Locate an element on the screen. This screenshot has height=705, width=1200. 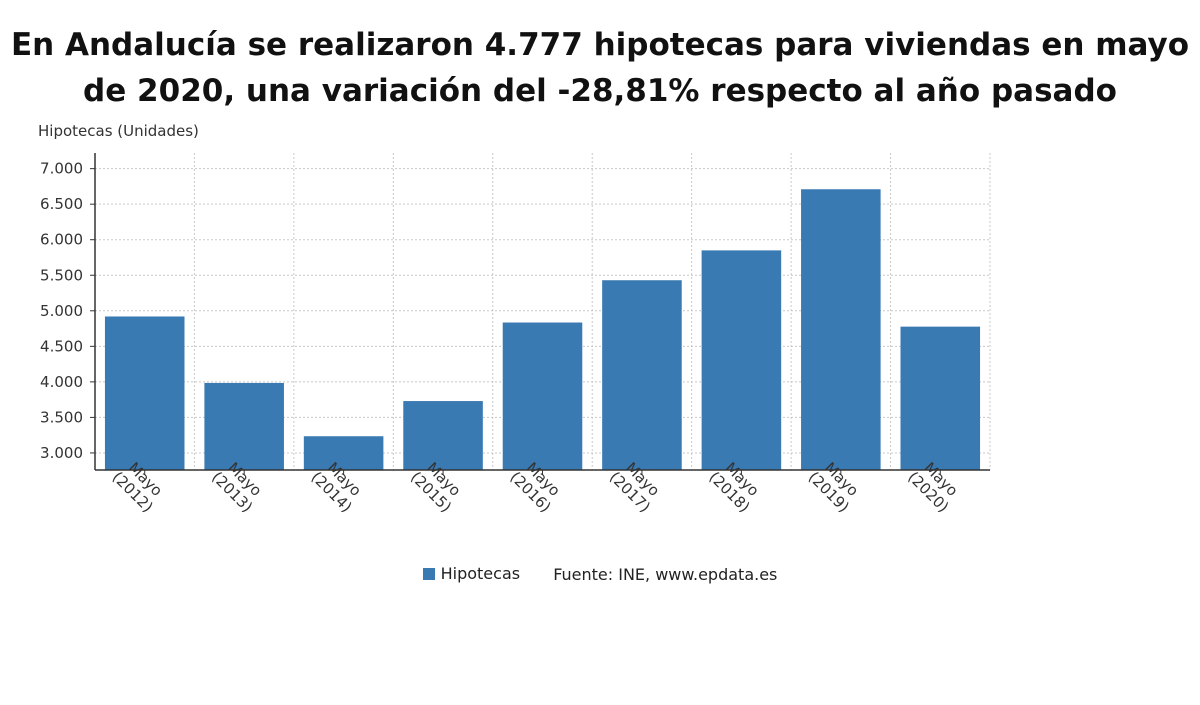
source-note: Fuente: INE, www.epdata.es is located at coordinates (665, 574).